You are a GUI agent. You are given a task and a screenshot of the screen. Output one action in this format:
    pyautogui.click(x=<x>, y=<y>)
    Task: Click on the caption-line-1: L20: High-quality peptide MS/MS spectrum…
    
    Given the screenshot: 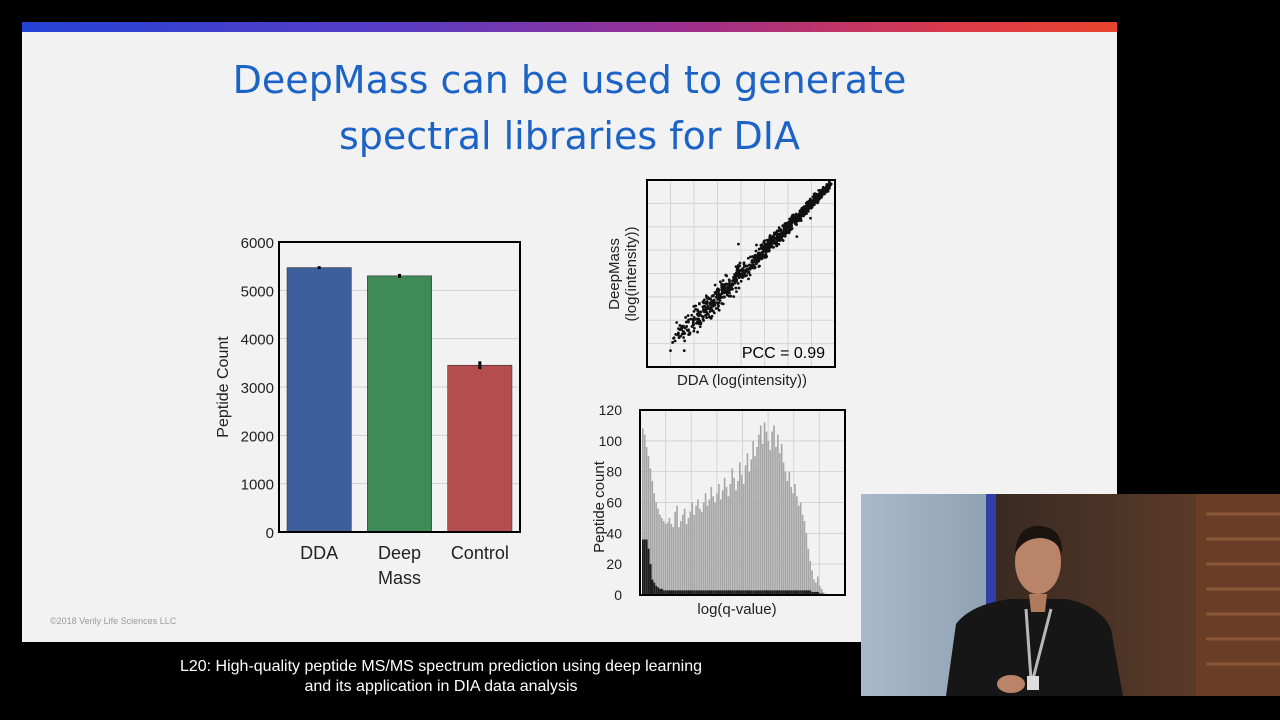 What is the action you would take?
    pyautogui.click(x=441, y=666)
    